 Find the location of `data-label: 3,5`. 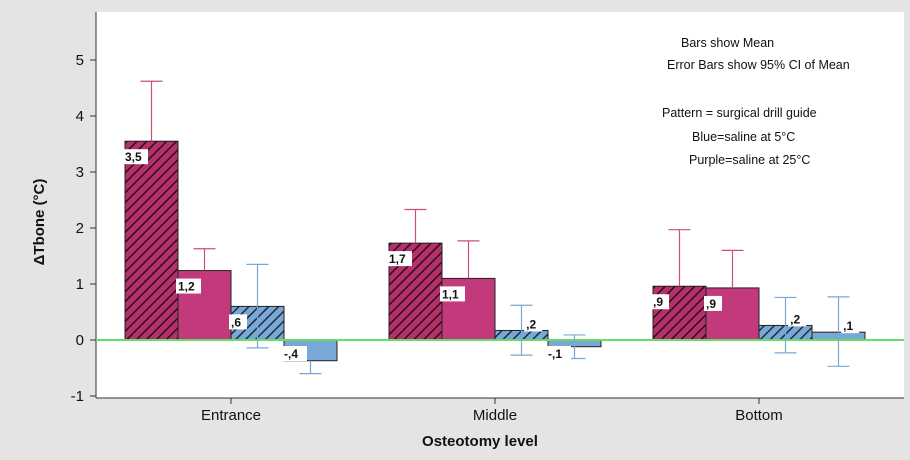

data-label: 3,5 is located at coordinates (133, 157).